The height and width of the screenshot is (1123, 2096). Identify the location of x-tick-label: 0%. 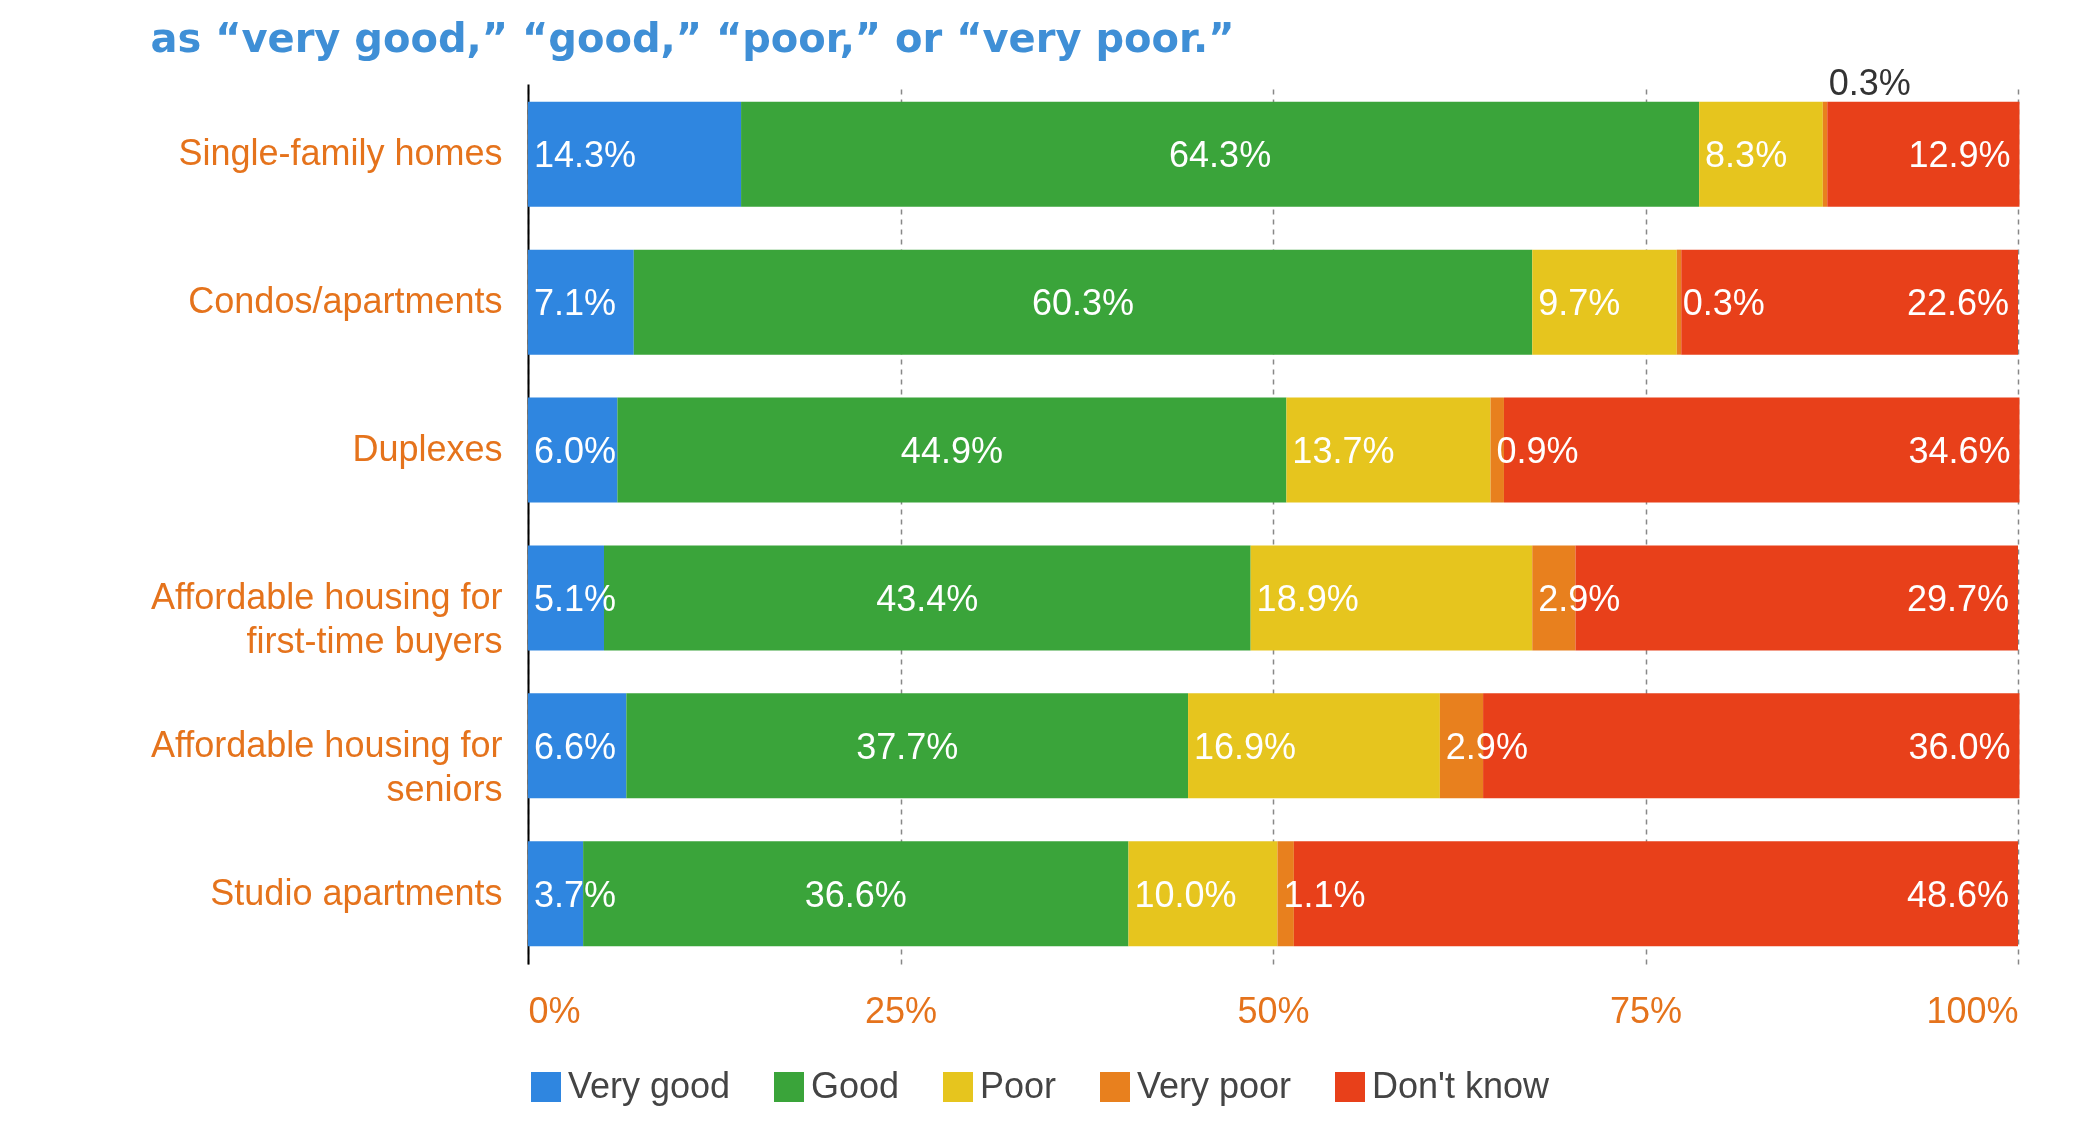
(554, 1010).